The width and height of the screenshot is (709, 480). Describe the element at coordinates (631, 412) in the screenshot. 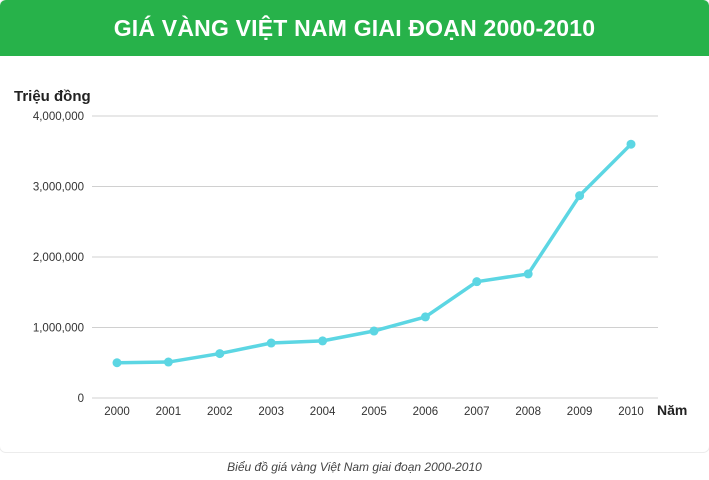

I see `x-tick-label: 2010` at that location.